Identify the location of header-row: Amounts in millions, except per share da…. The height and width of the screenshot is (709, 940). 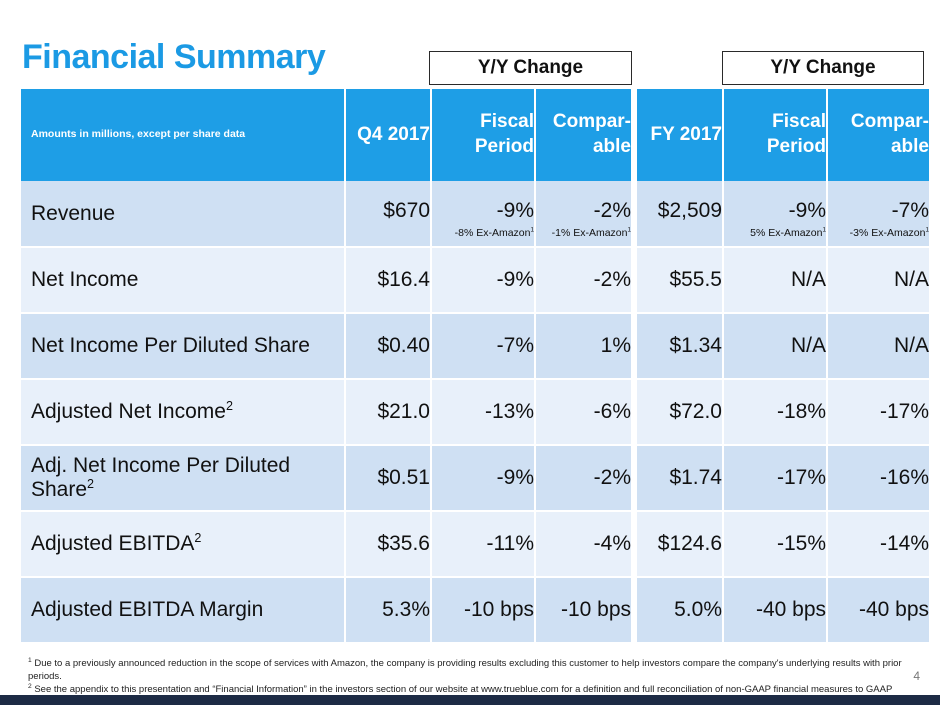
(475, 135).